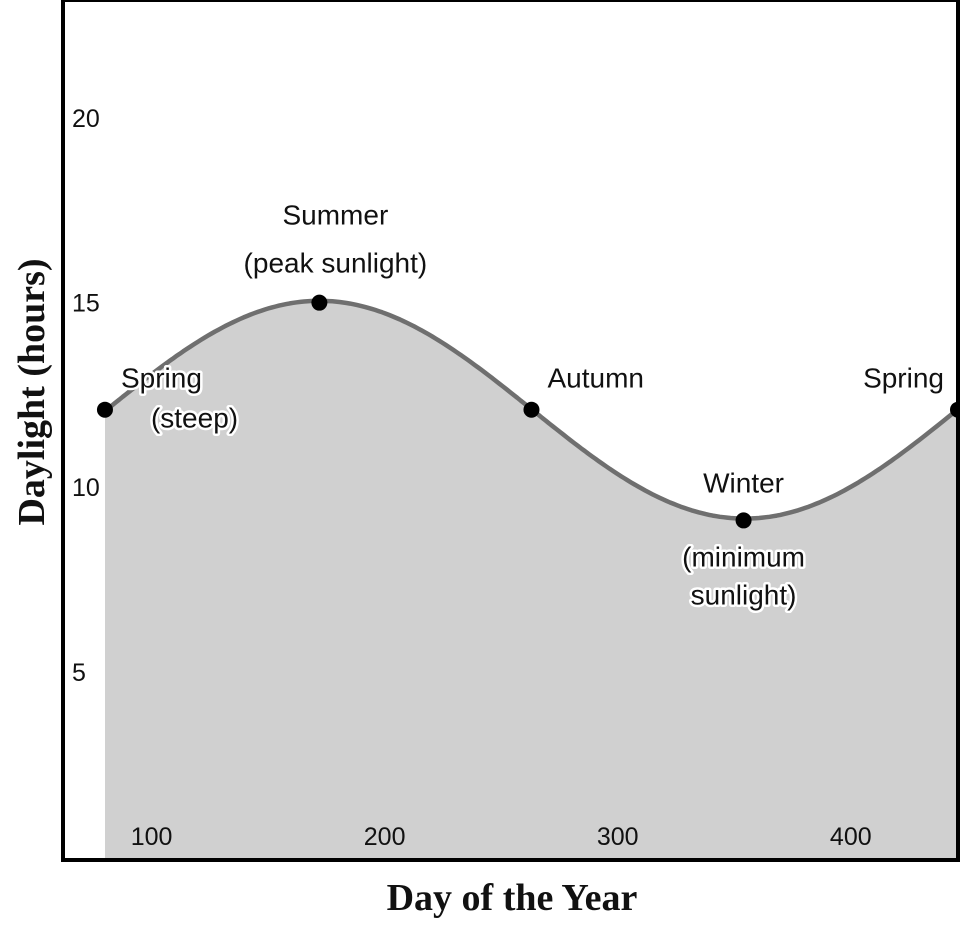 Image resolution: width=960 pixels, height=926 pixels. What do you see at coordinates (335, 215) in the screenshot?
I see `annotation-label: Summer` at bounding box center [335, 215].